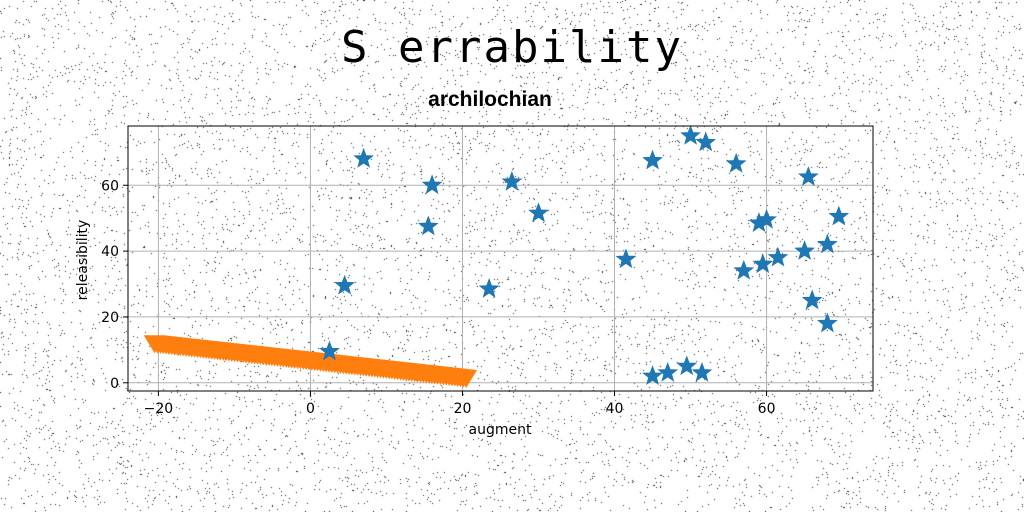 Image resolution: width=1024 pixels, height=512 pixels. Describe the element at coordinates (466, 378) in the screenshot. I see `triangle-point` at that location.